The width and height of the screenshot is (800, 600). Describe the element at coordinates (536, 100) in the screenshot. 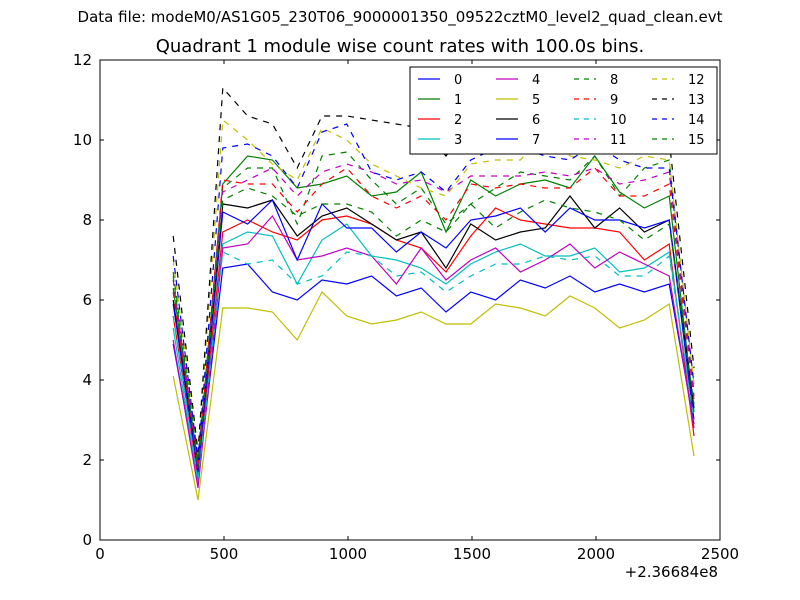

I see `legend-label-5: 5` at that location.